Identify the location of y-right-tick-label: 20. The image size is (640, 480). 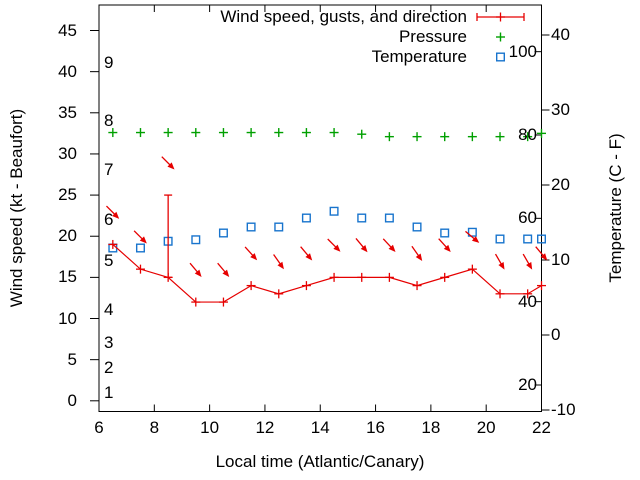
(560, 184).